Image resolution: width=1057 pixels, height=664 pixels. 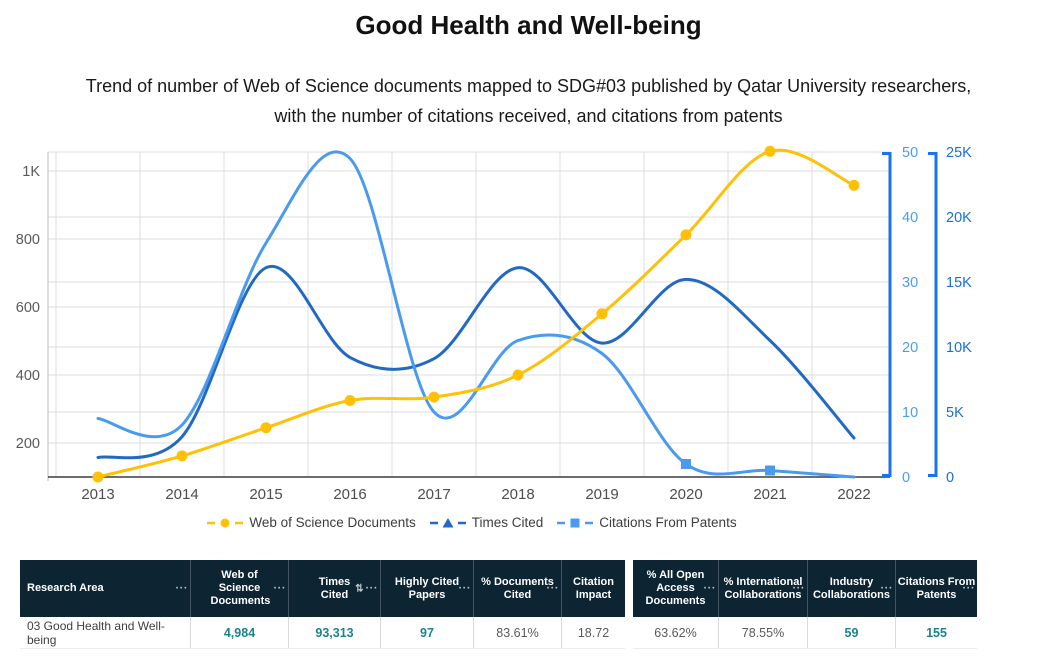 I want to click on legend-item-web-of-science-documents: Web of Science Documents, so click(x=311, y=522).